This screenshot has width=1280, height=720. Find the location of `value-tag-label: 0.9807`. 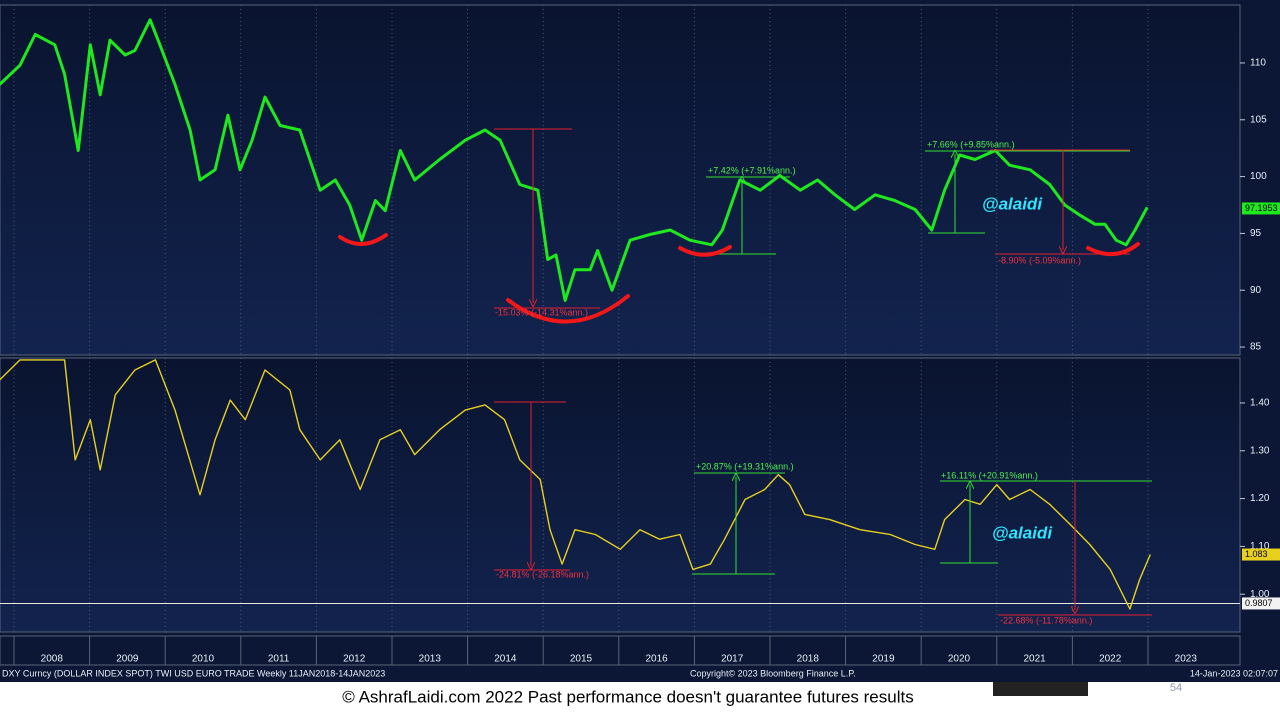

value-tag-label: 0.9807 is located at coordinates (1259, 603).